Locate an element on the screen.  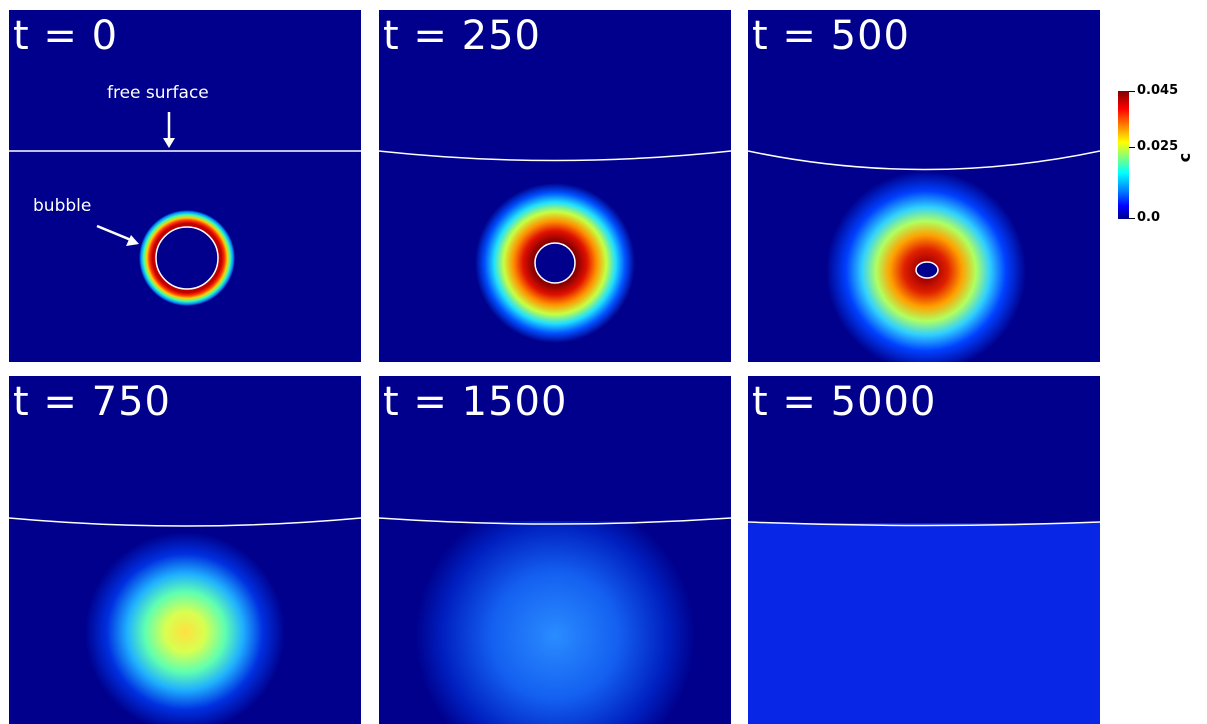
colorbar is located at coordinates (1123, 155).